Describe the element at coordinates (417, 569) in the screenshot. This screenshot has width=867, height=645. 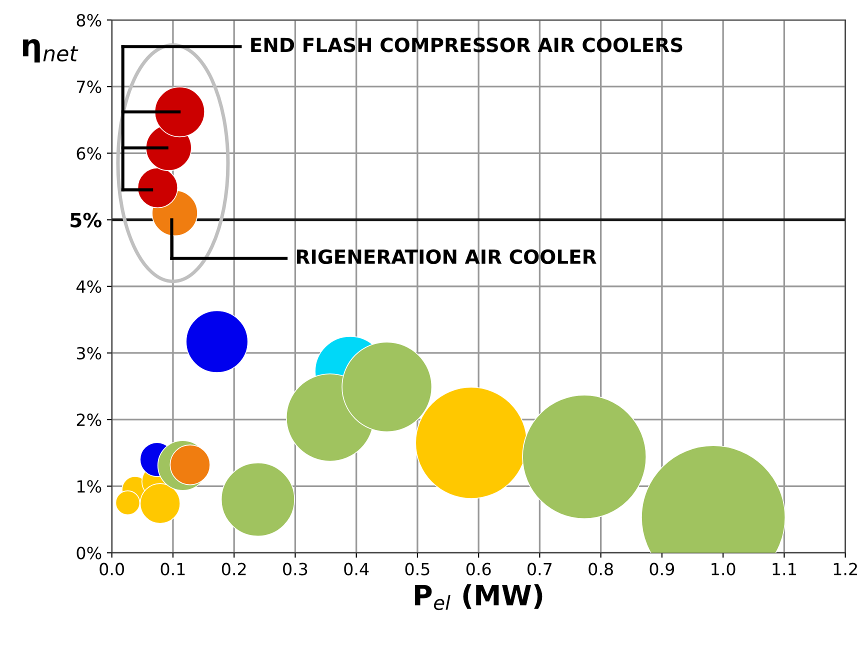
I see `x-tick-label: 0.5` at that location.